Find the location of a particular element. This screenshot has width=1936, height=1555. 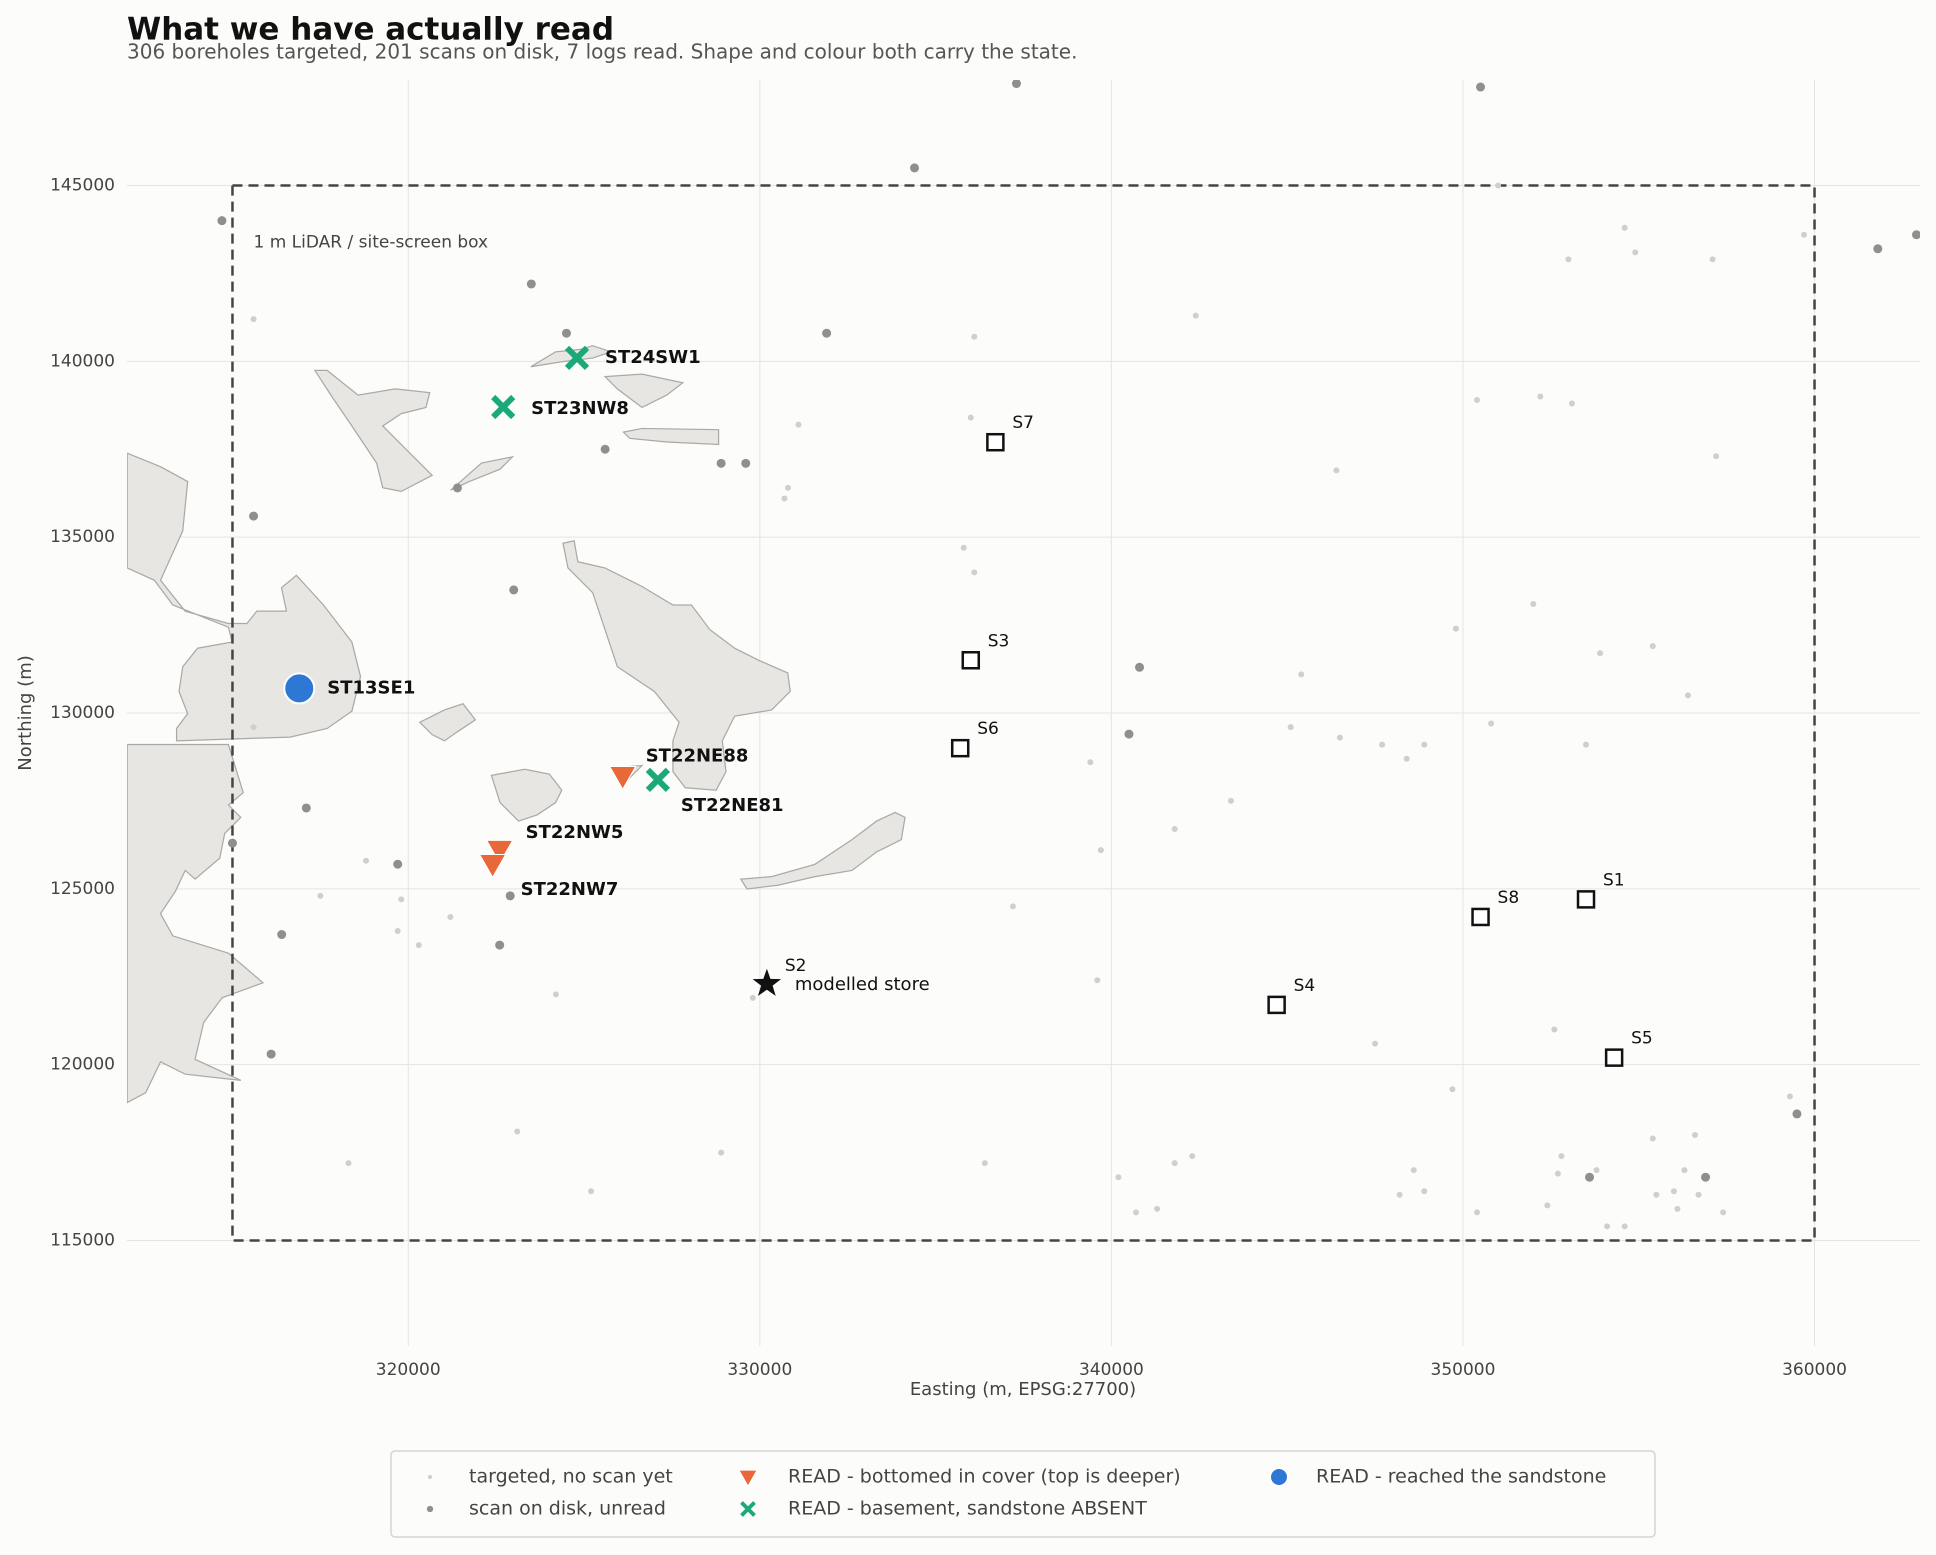

site-label: S7 is located at coordinates (1023, 423).